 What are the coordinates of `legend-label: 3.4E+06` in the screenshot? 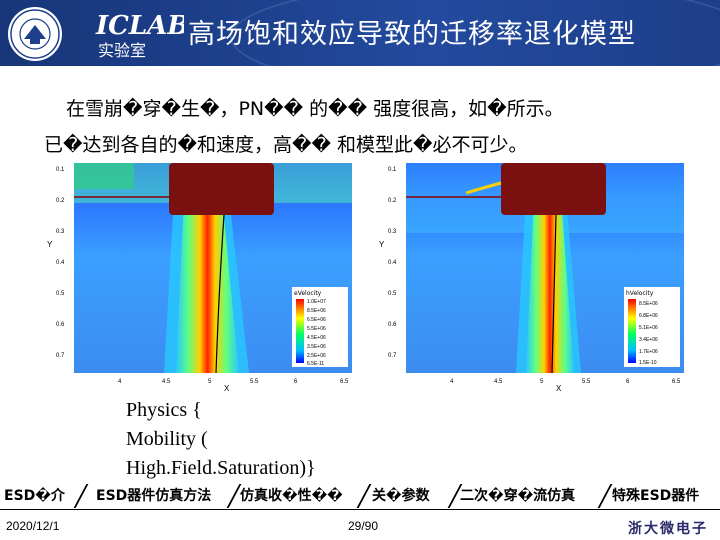 It's located at (648, 340).